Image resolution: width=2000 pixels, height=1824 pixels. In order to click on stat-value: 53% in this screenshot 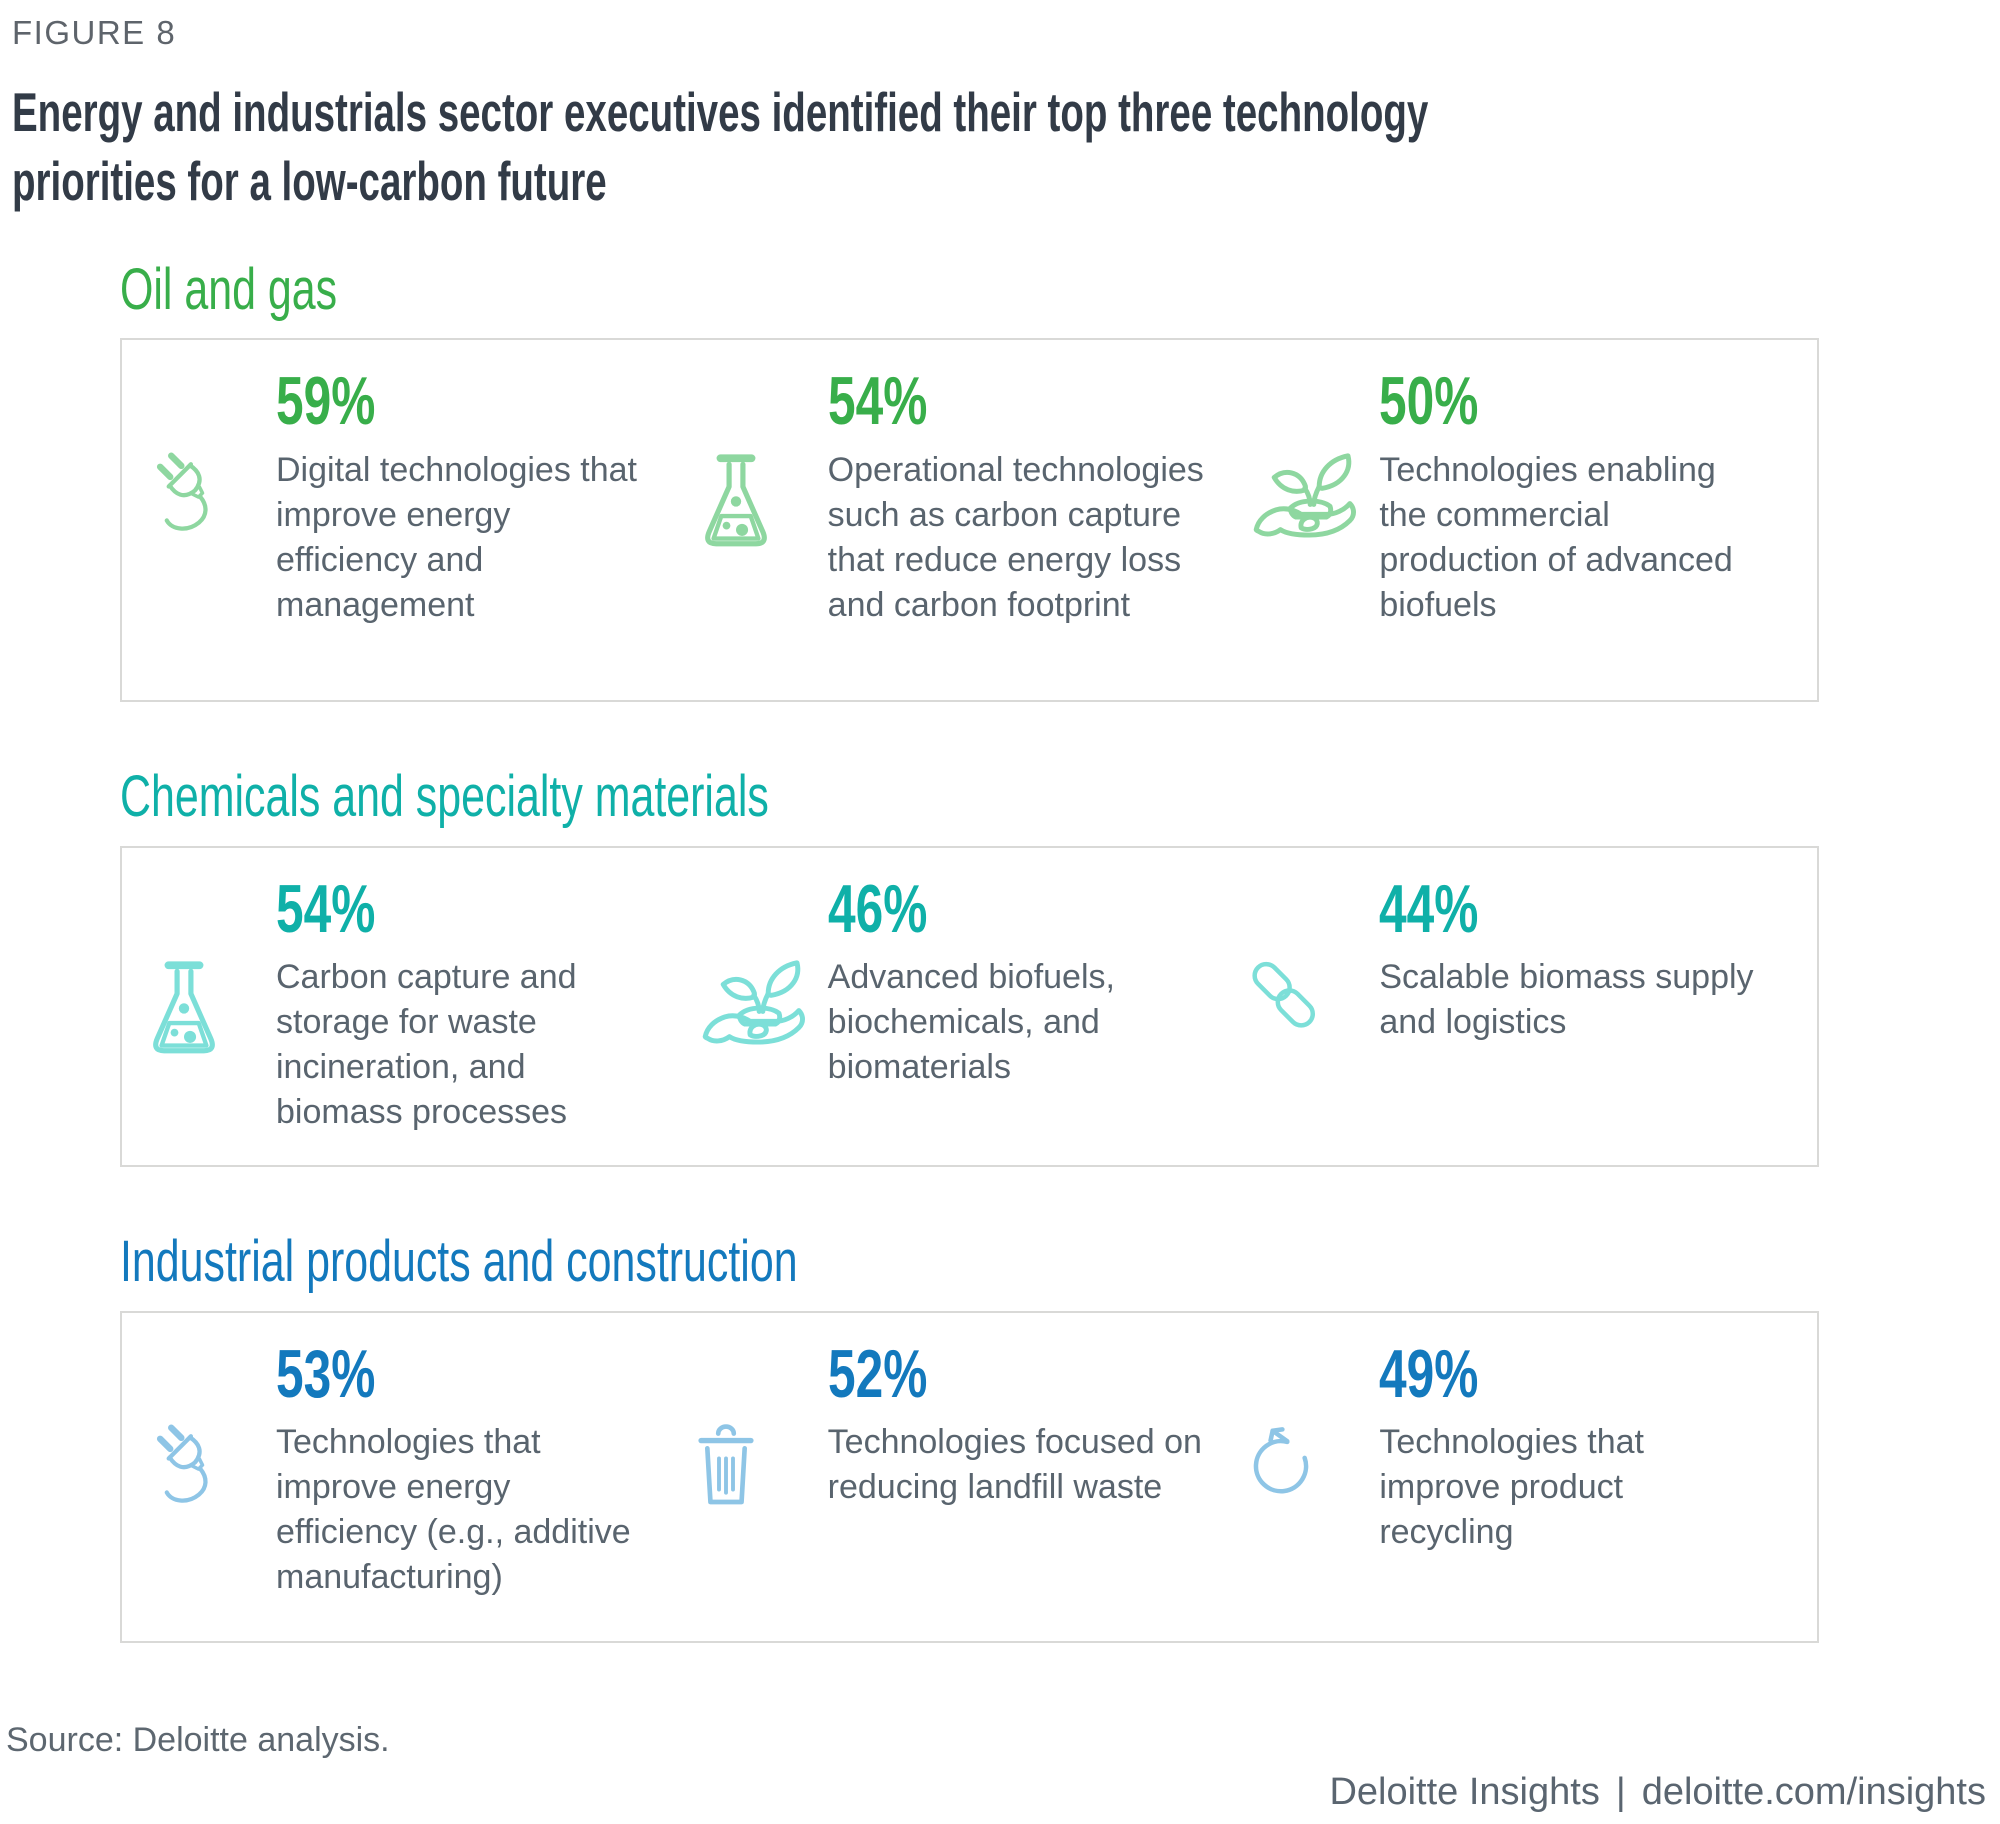, I will do `click(326, 1373)`.